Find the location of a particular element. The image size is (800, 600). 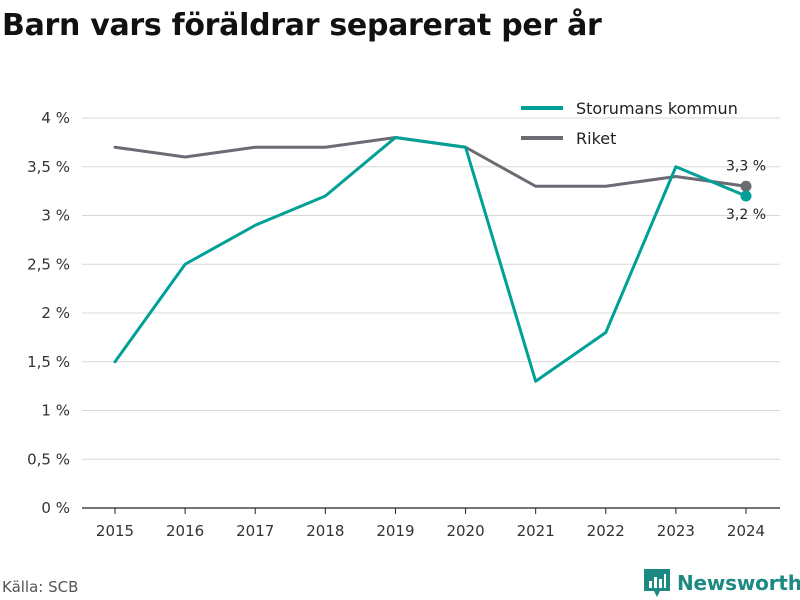

x-tick-label: 2015 is located at coordinates (115, 531).